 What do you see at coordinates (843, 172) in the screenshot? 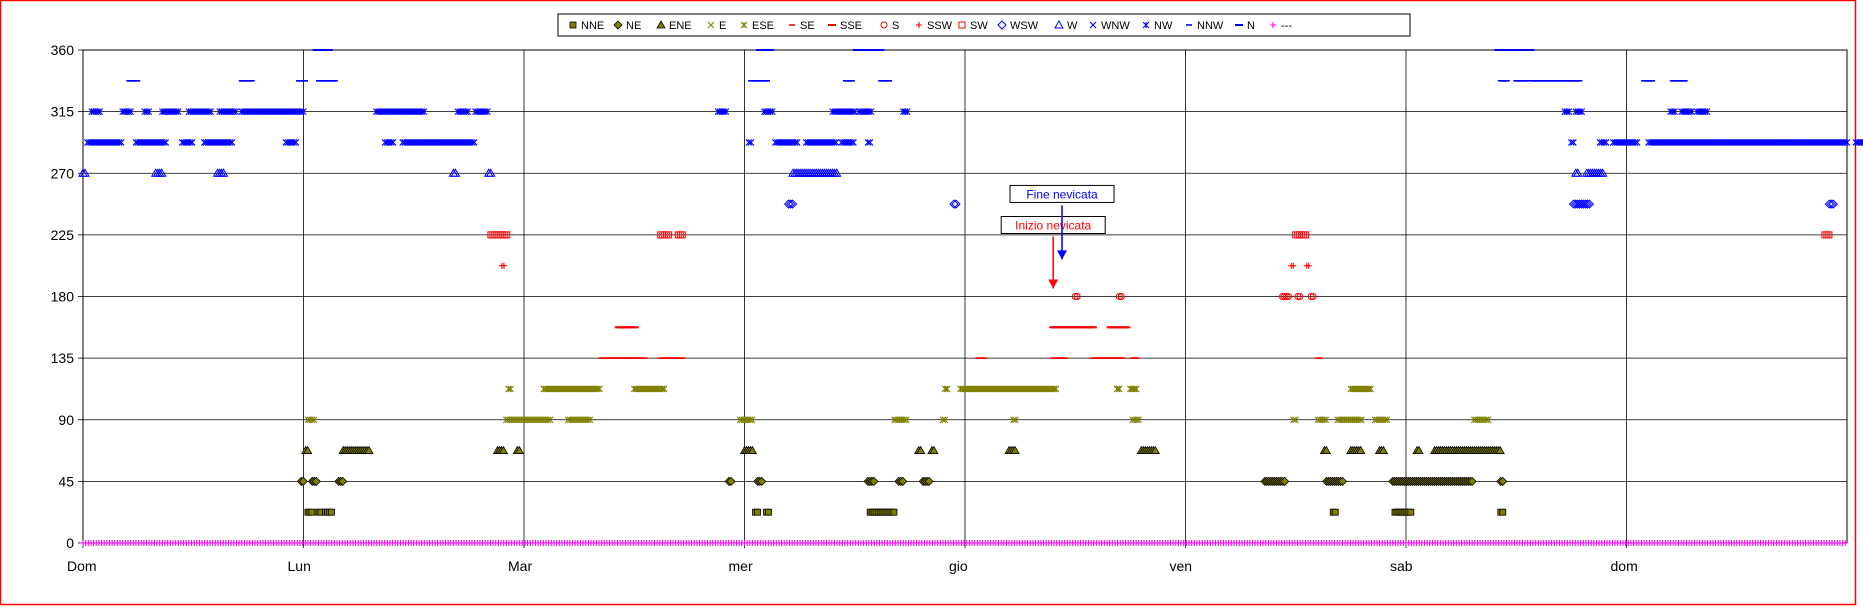
I see `series-w` at bounding box center [843, 172].